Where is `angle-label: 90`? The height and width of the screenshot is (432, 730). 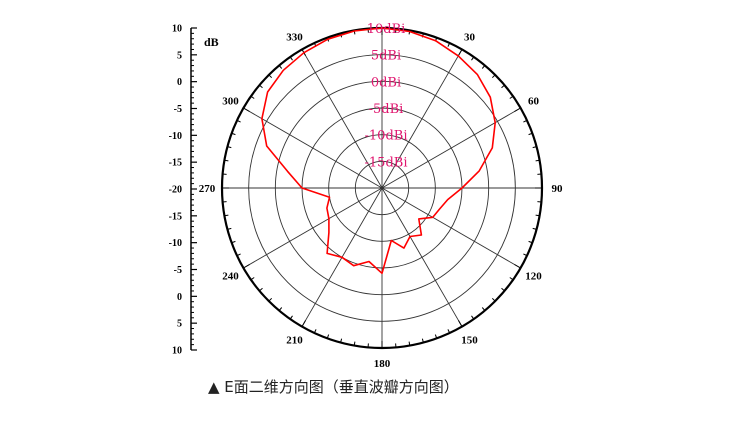
angle-label: 90 is located at coordinates (558, 189).